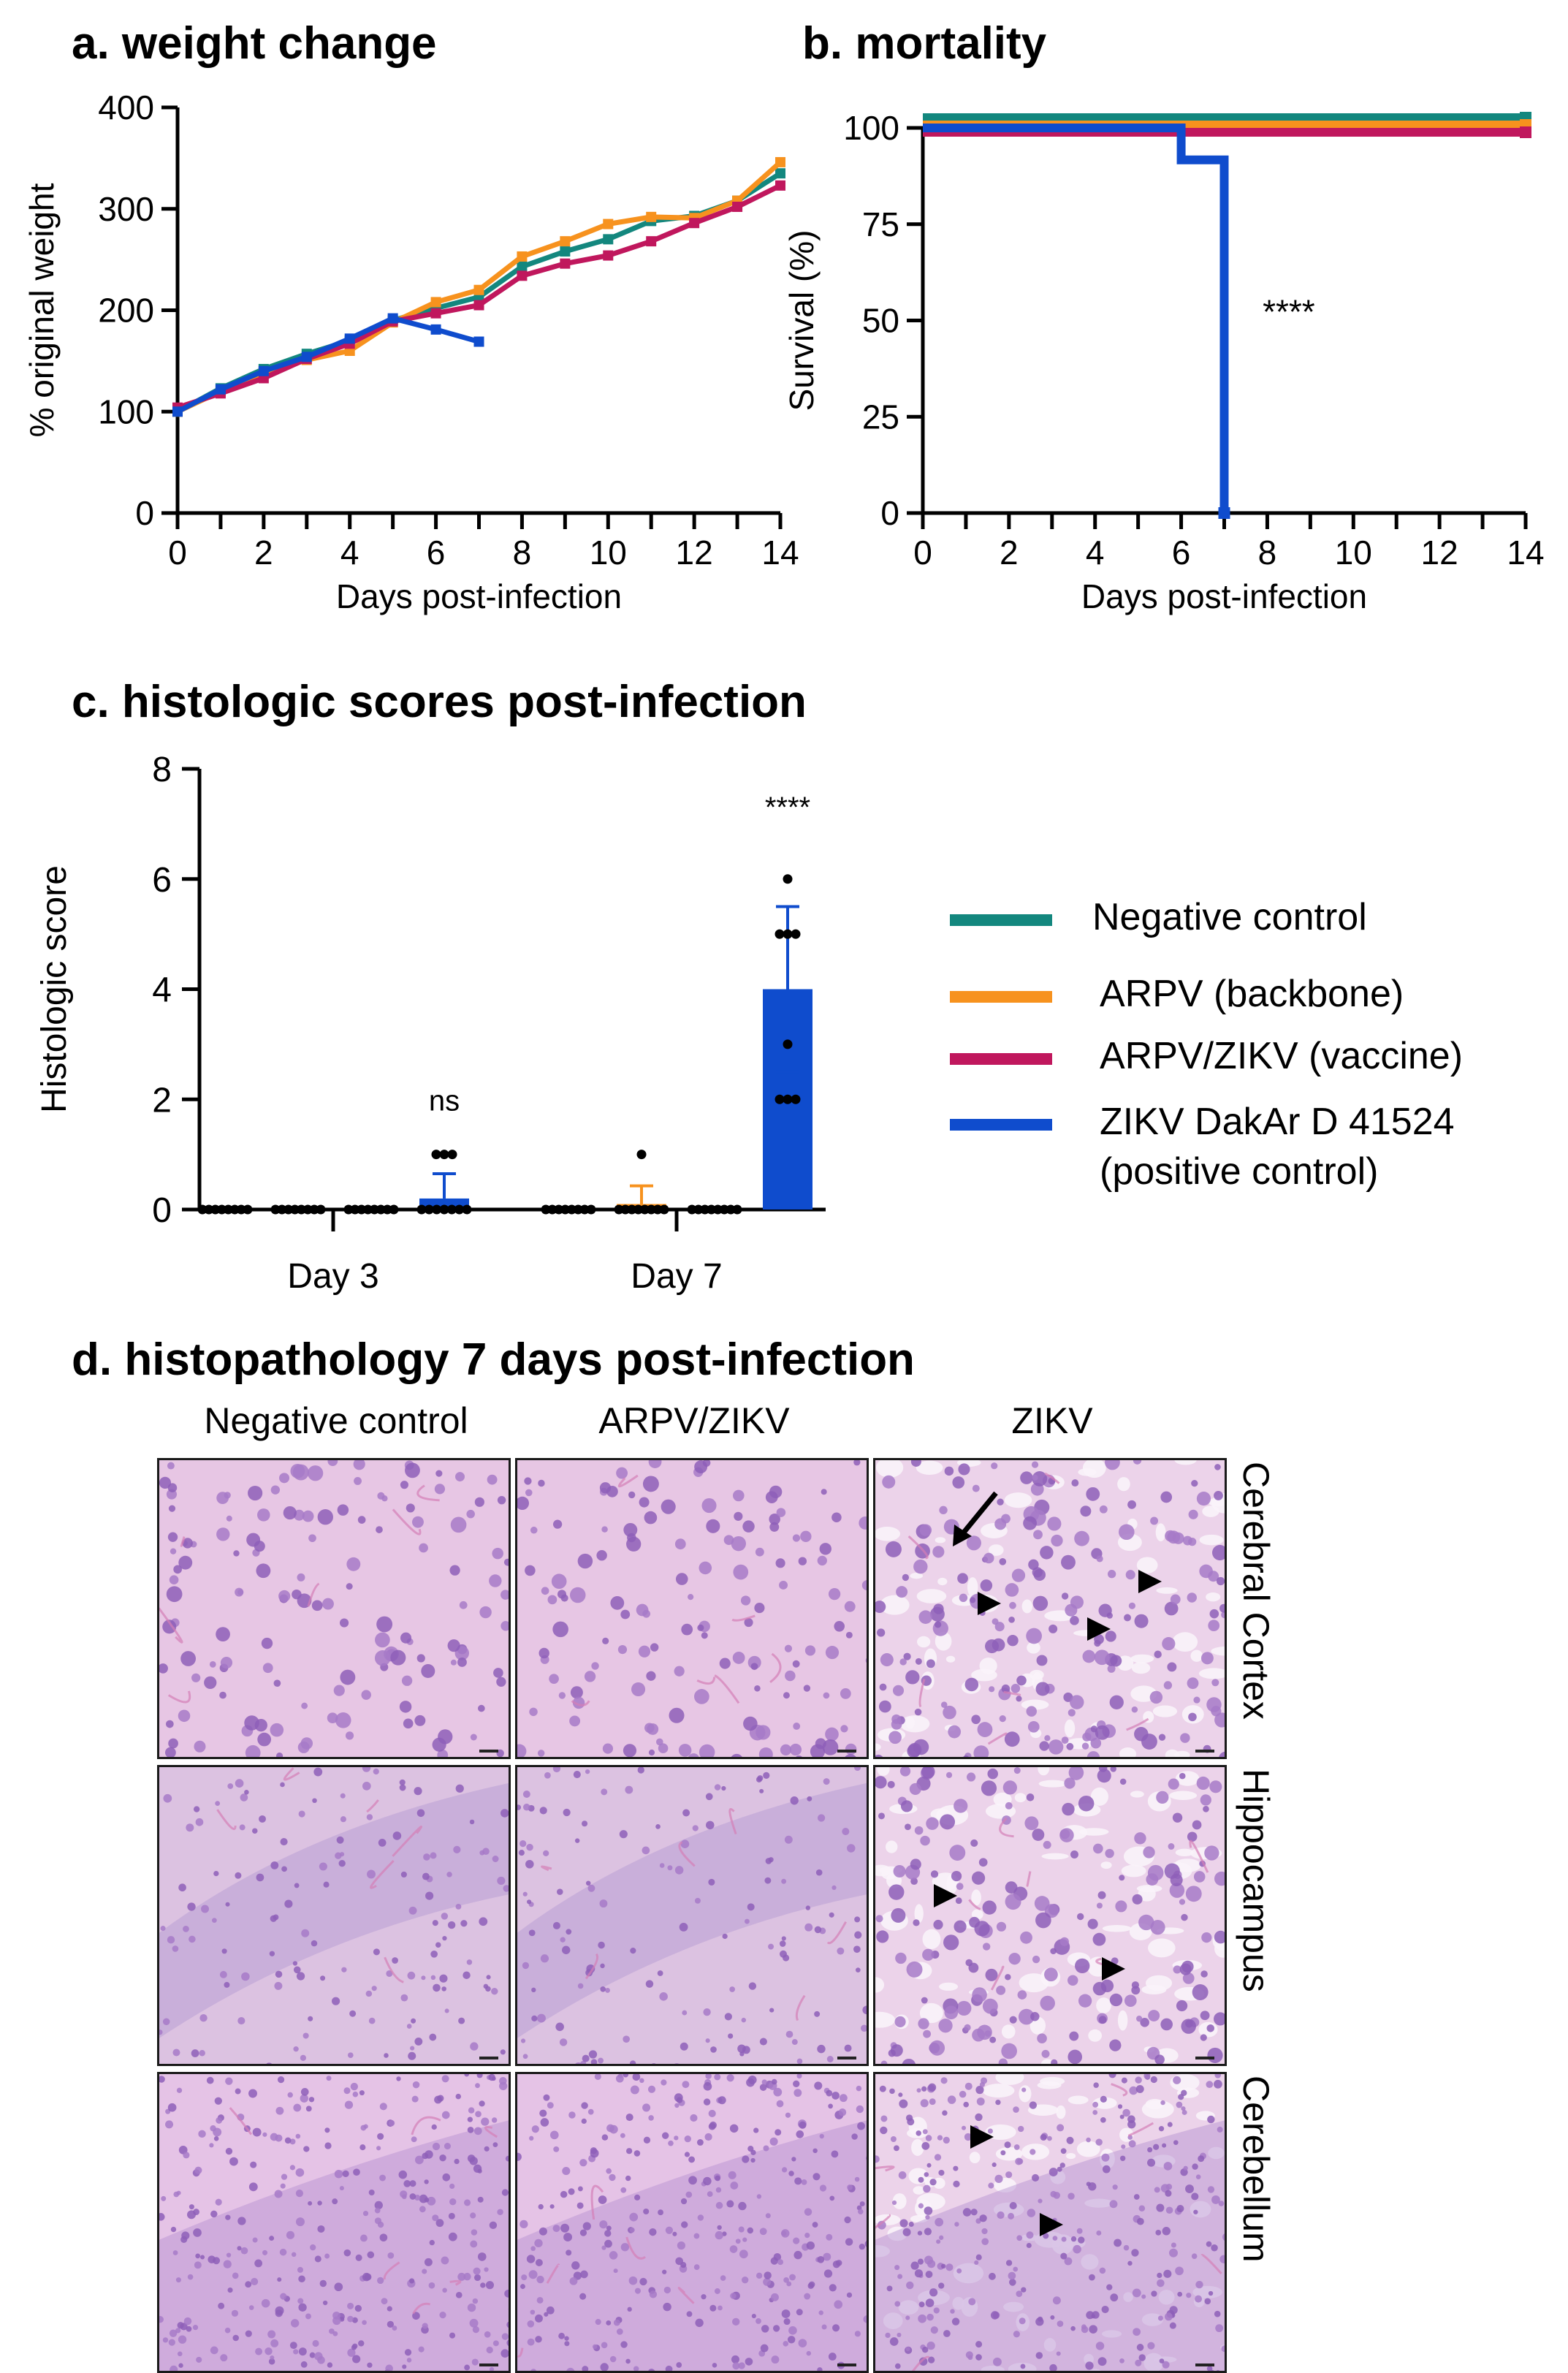  Describe the element at coordinates (1204, 1751) in the screenshot. I see `scale-bar` at that location.